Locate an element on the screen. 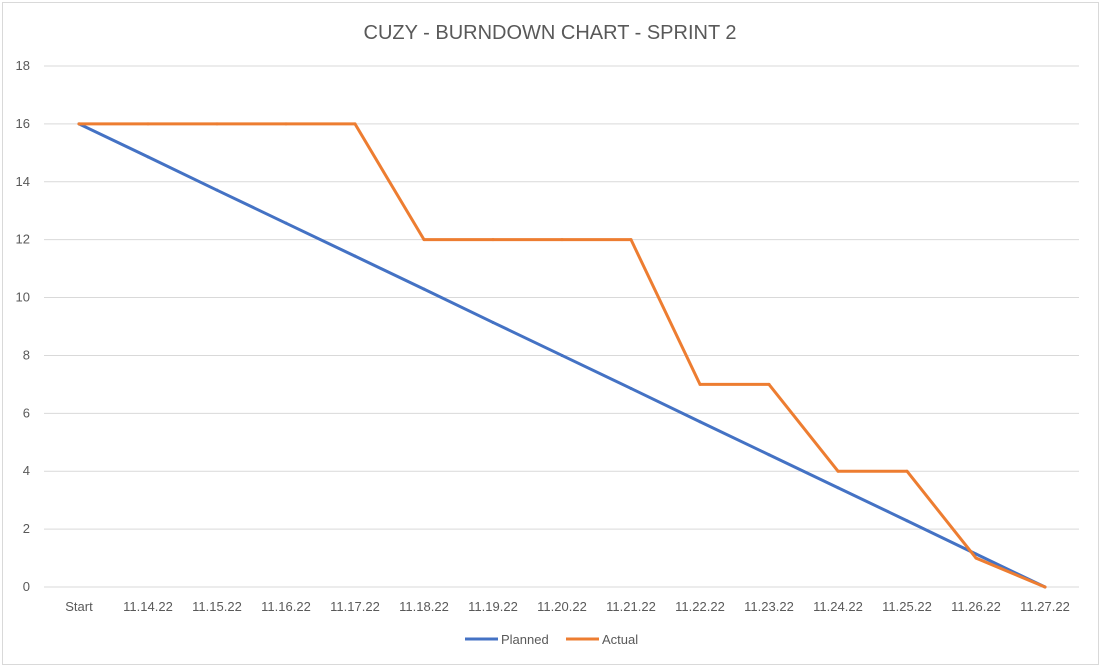  legend: Planned Actual is located at coordinates (551, 639).